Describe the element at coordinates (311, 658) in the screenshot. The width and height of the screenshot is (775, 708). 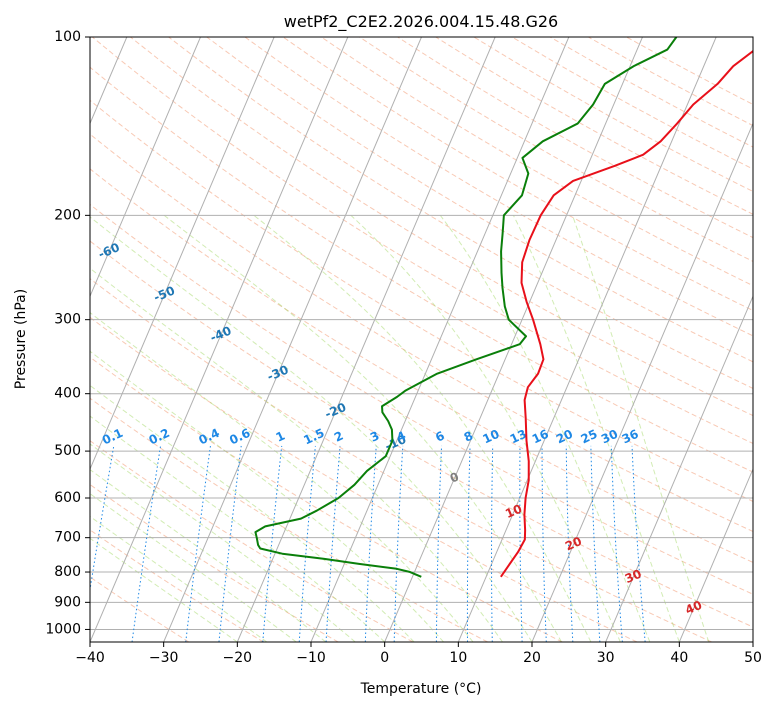
I see `x-tick-label: −10` at that location.